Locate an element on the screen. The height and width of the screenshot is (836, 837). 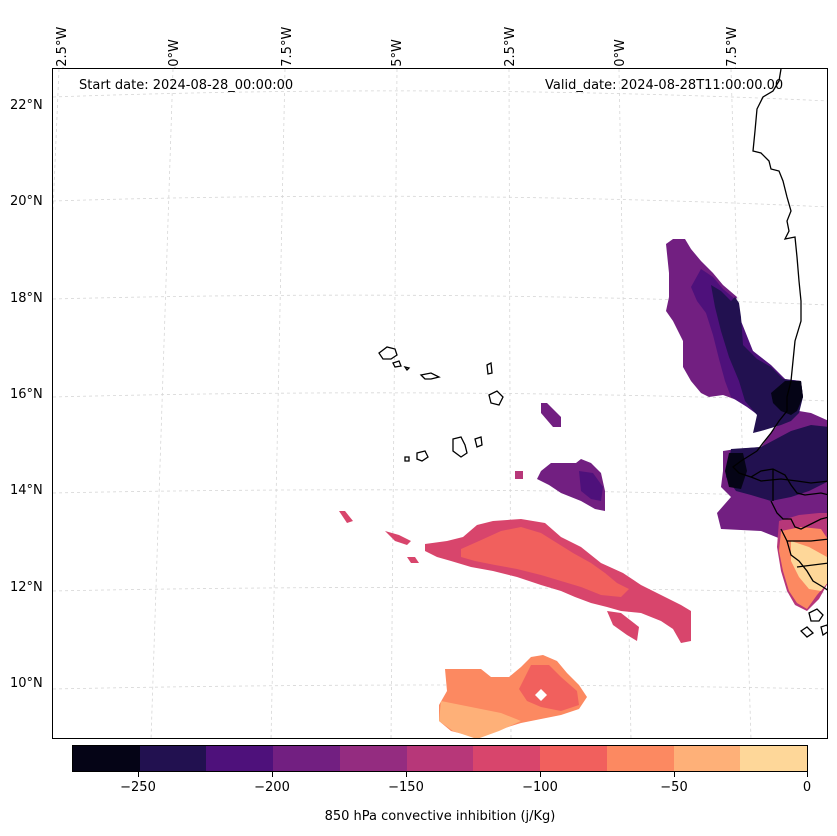
cin-region-south-core is located at coordinates (545, 562).